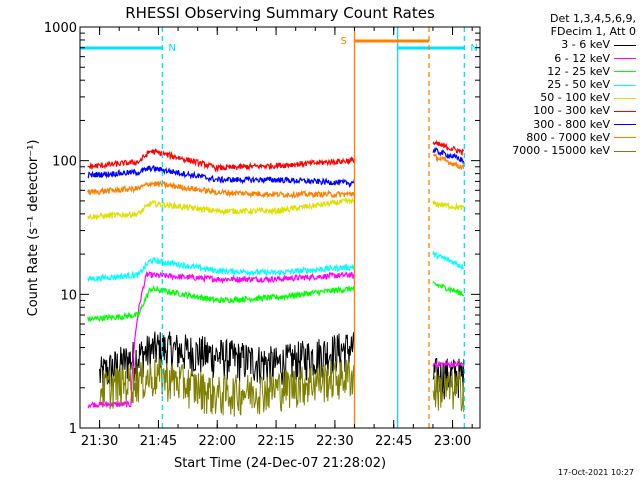 The height and width of the screenshot is (480, 640). I want to click on legend-item-7: 800 - 7000 keV, so click(558, 137).